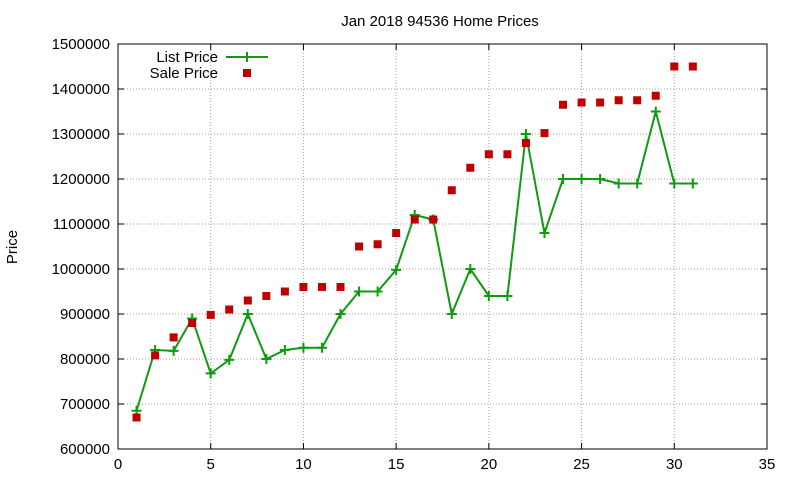 This screenshot has width=800, height=480. I want to click on x-tick-label: 20, so click(489, 464).